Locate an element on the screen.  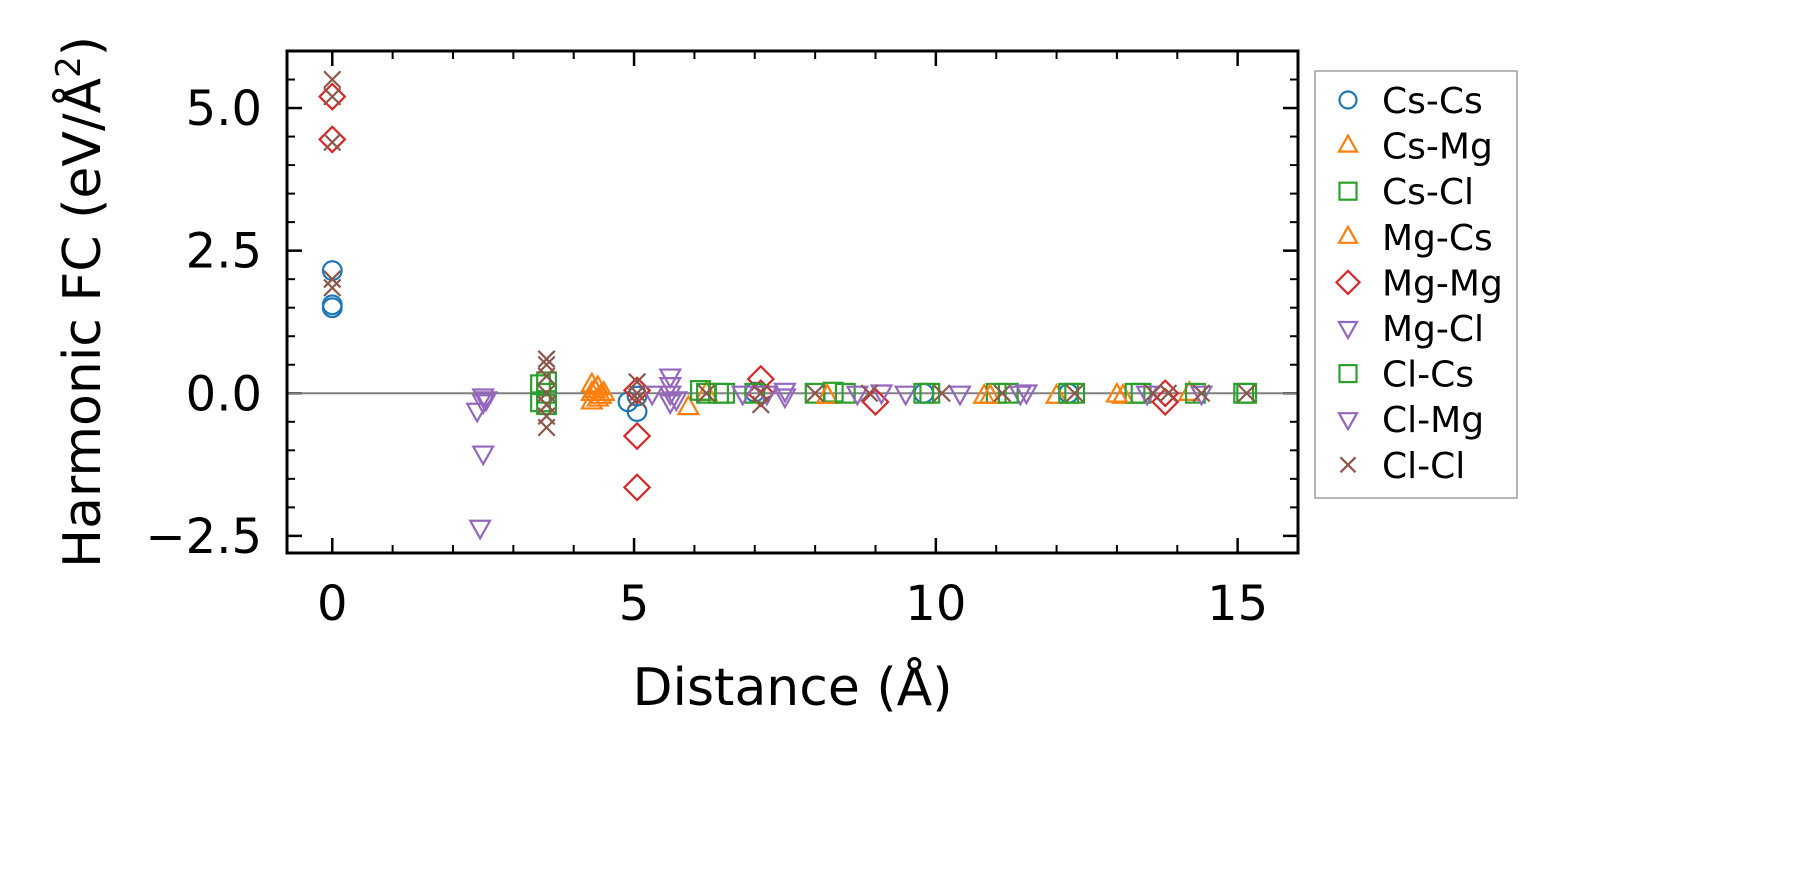
legend-label: Cs-Mg is located at coordinates (1437, 147).